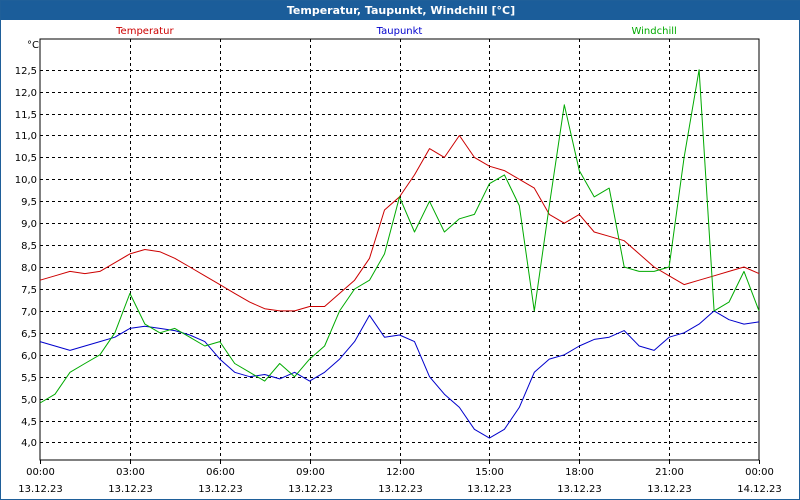 Image resolution: width=800 pixels, height=500 pixels. I want to click on y-tick-label: 9,5, so click(29, 202).